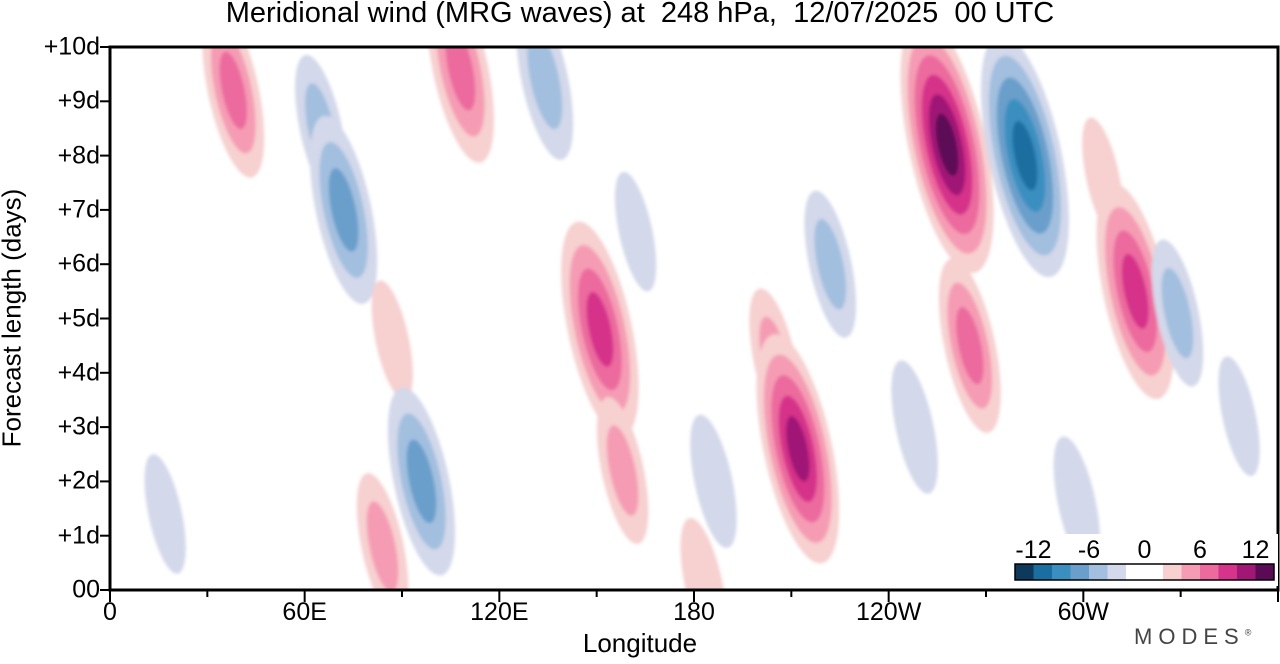 Image resolution: width=1280 pixels, height=664 pixels. I want to click on colorbar-tick-label: 6, so click(1200, 550).